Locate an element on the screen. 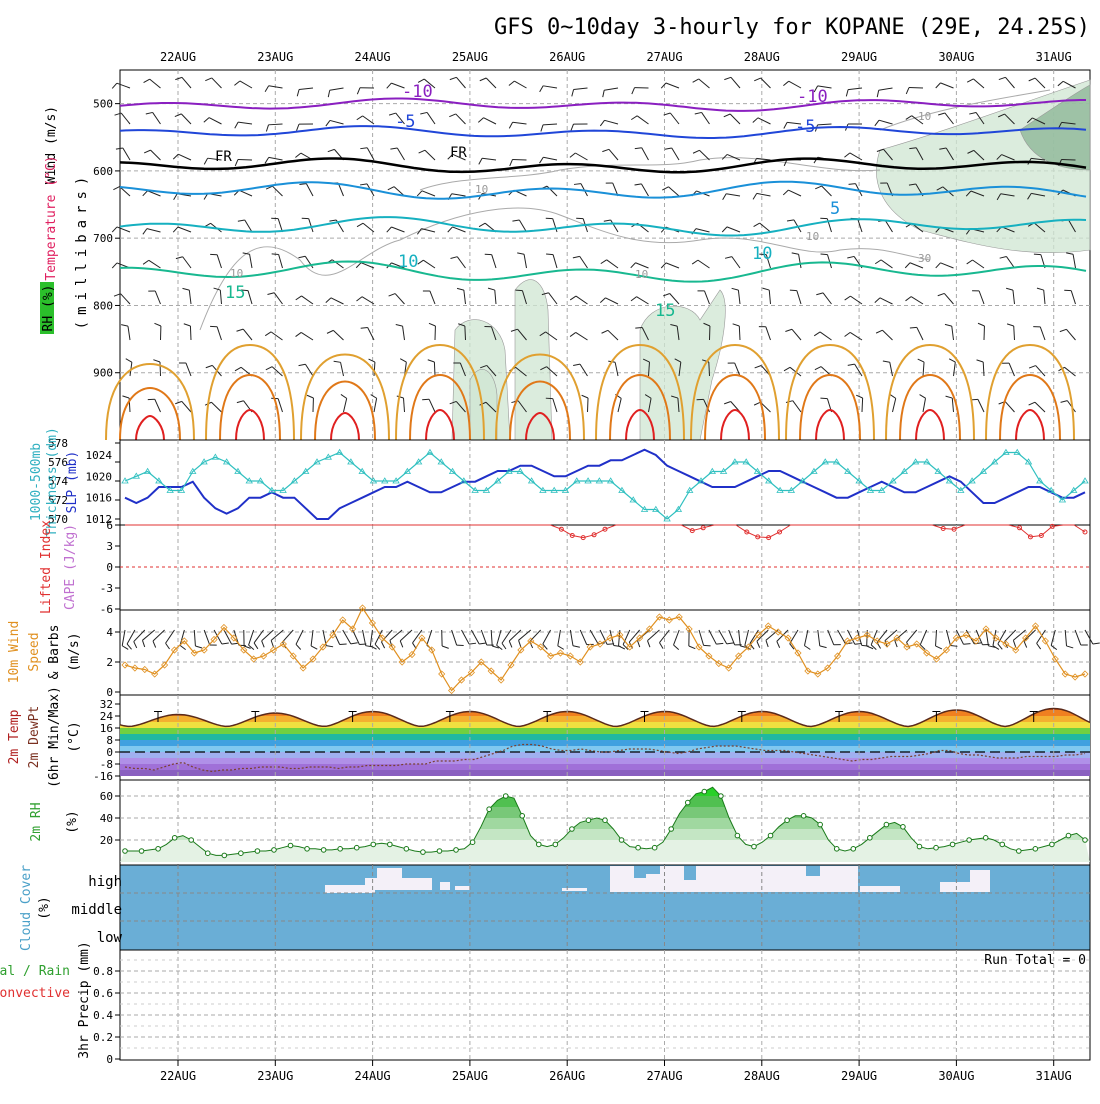 The image size is (1100, 1104). label-m10-b: -10 is located at coordinates (812, 97).